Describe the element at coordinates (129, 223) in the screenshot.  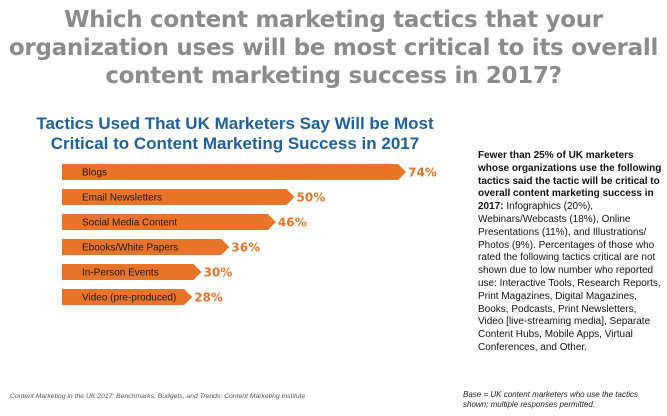
I see `bar-label-2: Social Media Content` at that location.